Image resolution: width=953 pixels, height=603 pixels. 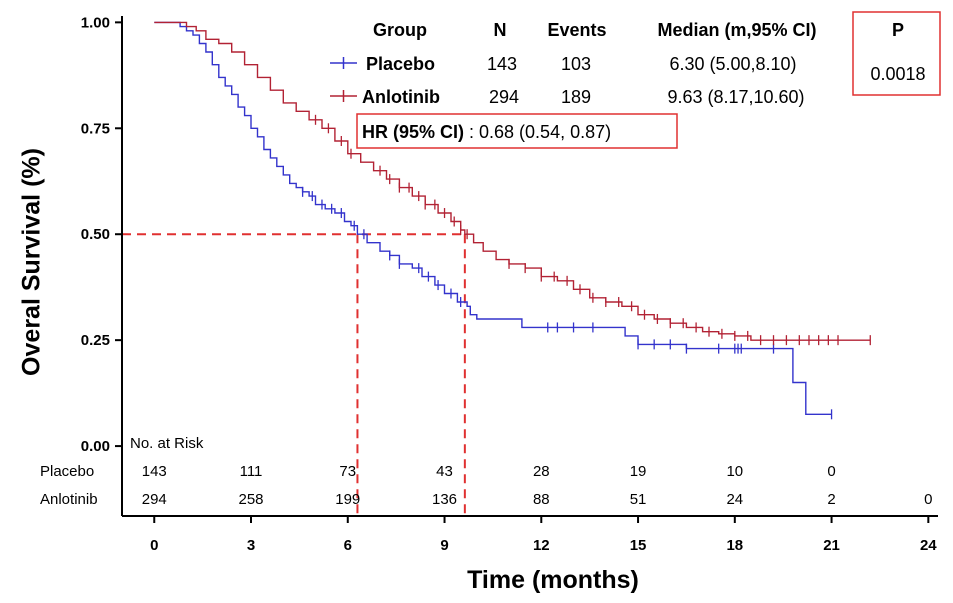 What do you see at coordinates (735, 97) in the screenshot?
I see `legend-median-anlotinib: 9.63 (8.17,10.60)` at bounding box center [735, 97].